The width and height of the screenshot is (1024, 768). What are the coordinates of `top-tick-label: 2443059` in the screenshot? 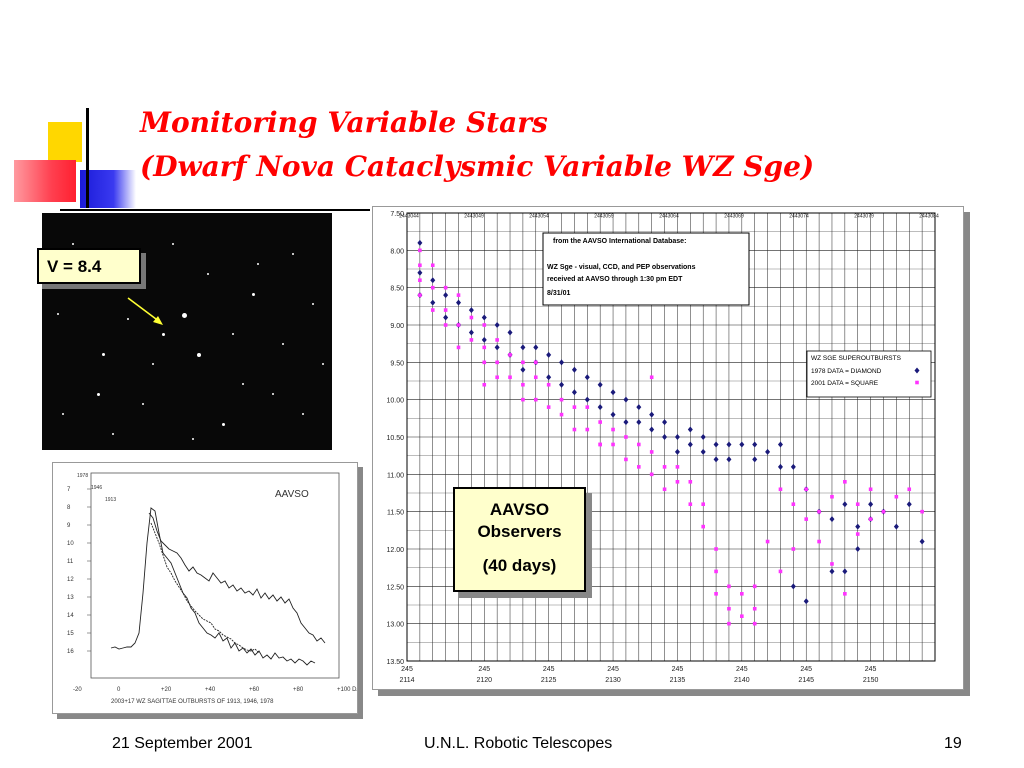 It's located at (604, 217).